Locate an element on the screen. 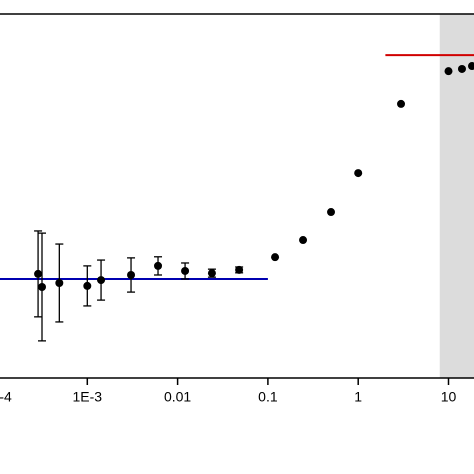 The width and height of the screenshot is (474, 474). shaded-band is located at coordinates (456, 196).